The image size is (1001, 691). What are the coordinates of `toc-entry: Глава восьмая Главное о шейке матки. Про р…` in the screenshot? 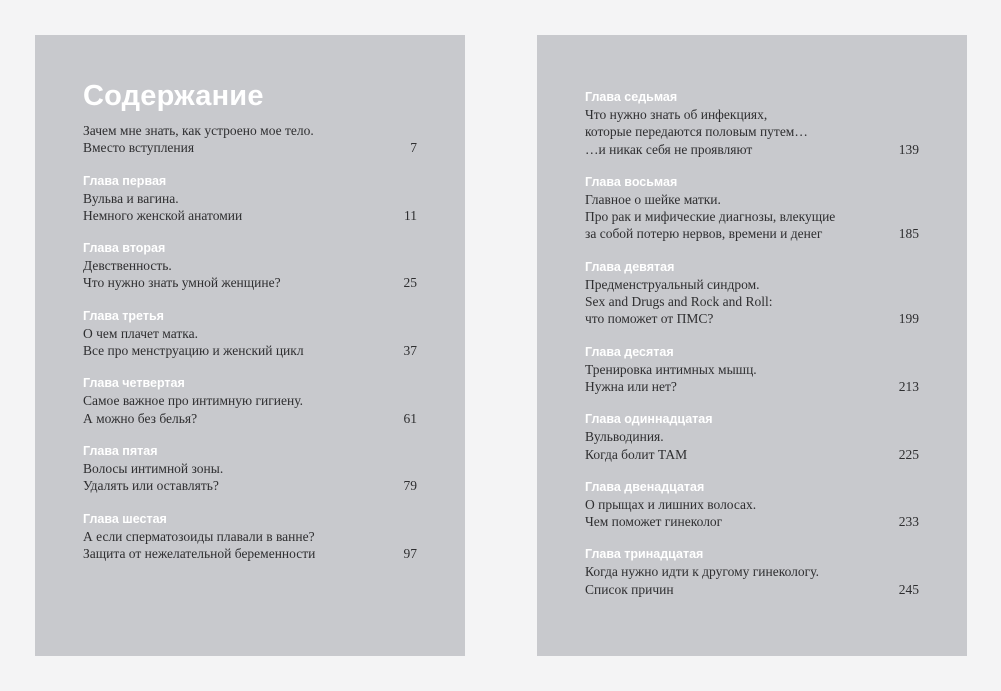 It's located at (752, 208).